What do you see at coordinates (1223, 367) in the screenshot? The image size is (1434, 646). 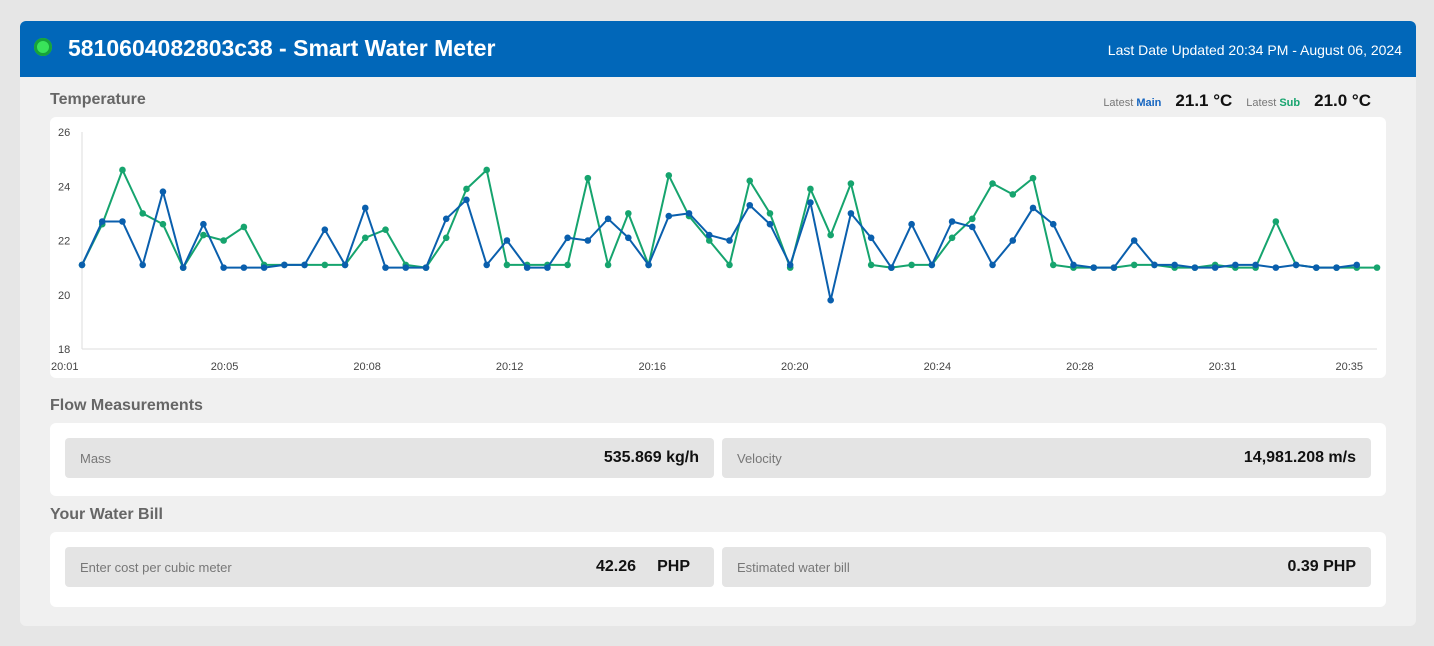 I see `x-tick-label: 20:31` at bounding box center [1223, 367].